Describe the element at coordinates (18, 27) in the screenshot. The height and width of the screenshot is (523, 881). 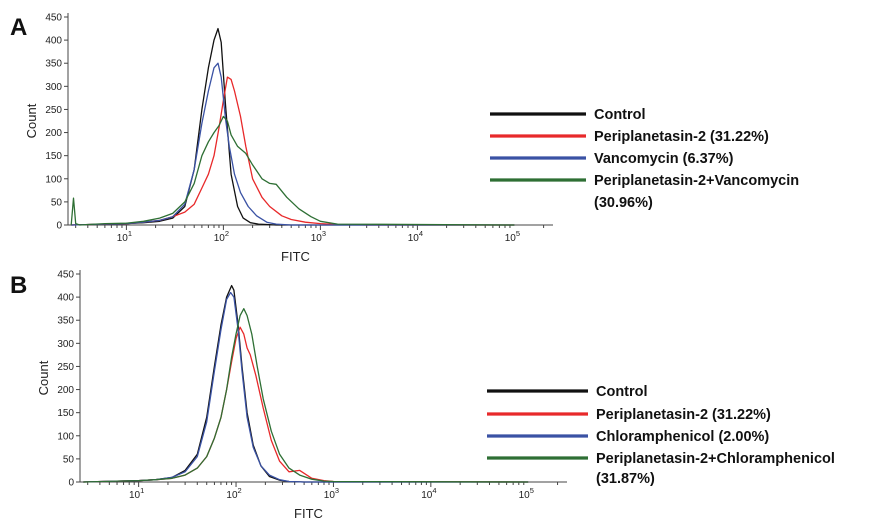
I see `panel-letter: A` at that location.